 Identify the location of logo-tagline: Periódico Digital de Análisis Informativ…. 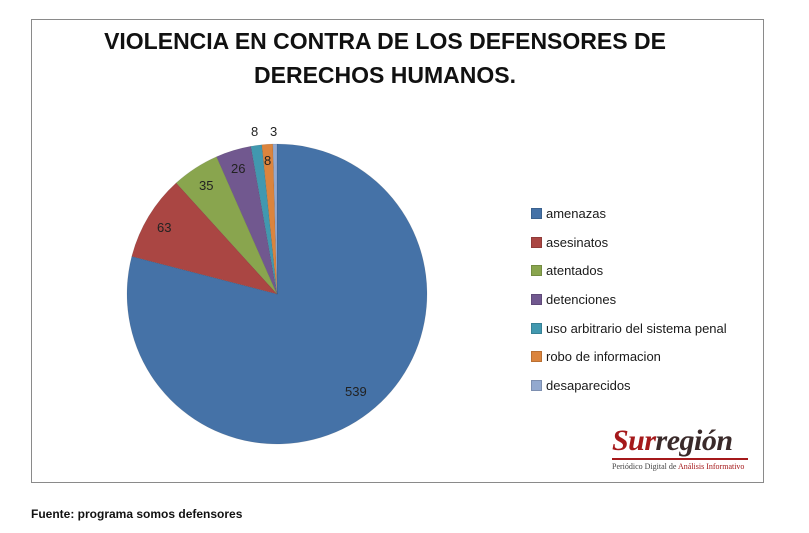
(682, 466).